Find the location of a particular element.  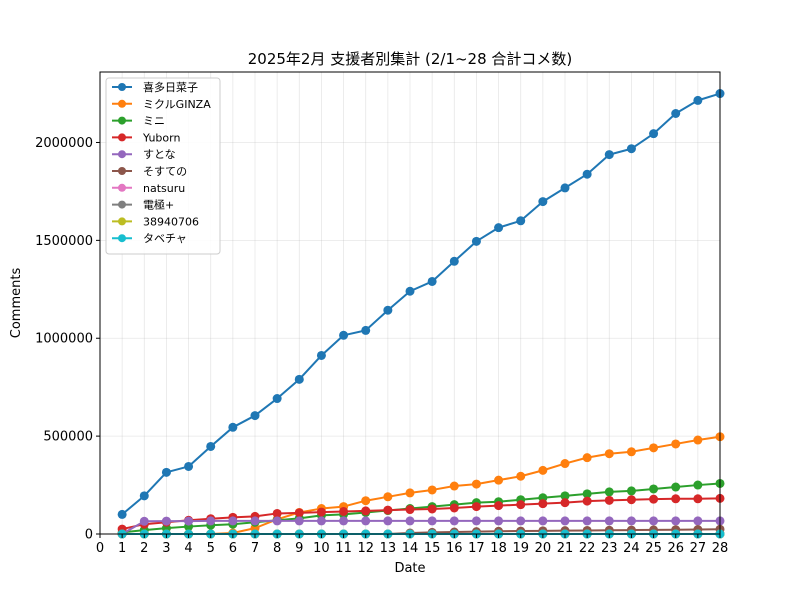

x-tick-label: 7 is located at coordinates (255, 548).